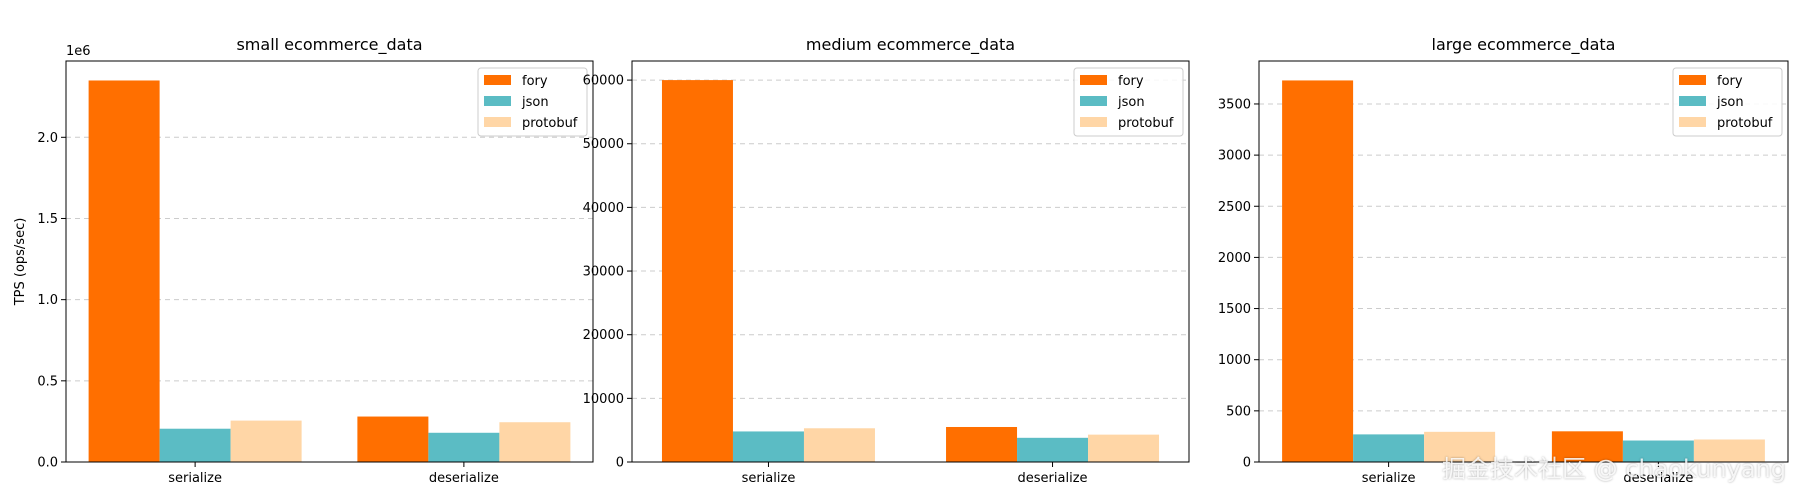 This screenshot has height=500, width=1800. What do you see at coordinates (603, 272) in the screenshot?
I see `y-tick-label: 30000` at bounding box center [603, 272].